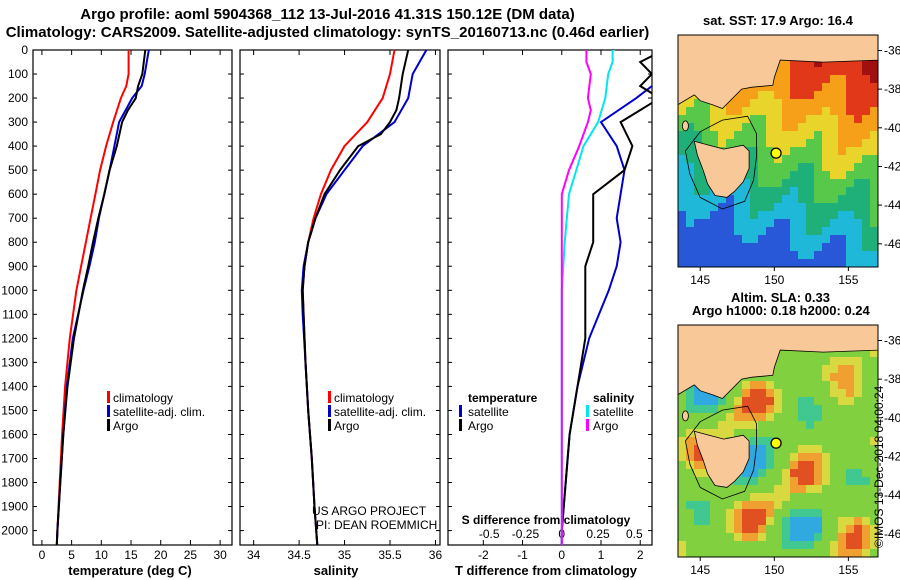 This screenshot has height=580, width=900. Describe the element at coordinates (101, 297) in the screenshot. I see `series-line-argo` at that location.